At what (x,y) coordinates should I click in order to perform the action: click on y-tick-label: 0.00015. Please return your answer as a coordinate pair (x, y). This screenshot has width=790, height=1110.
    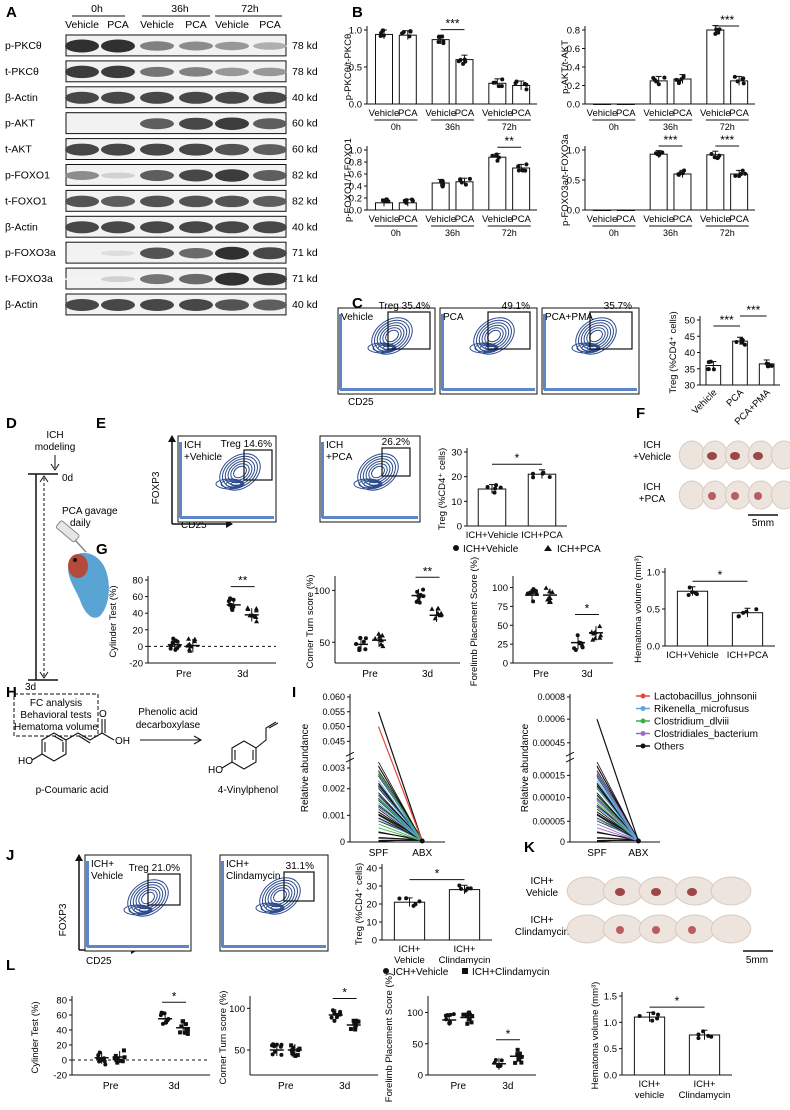
    Looking at the image, I should click on (548, 775).